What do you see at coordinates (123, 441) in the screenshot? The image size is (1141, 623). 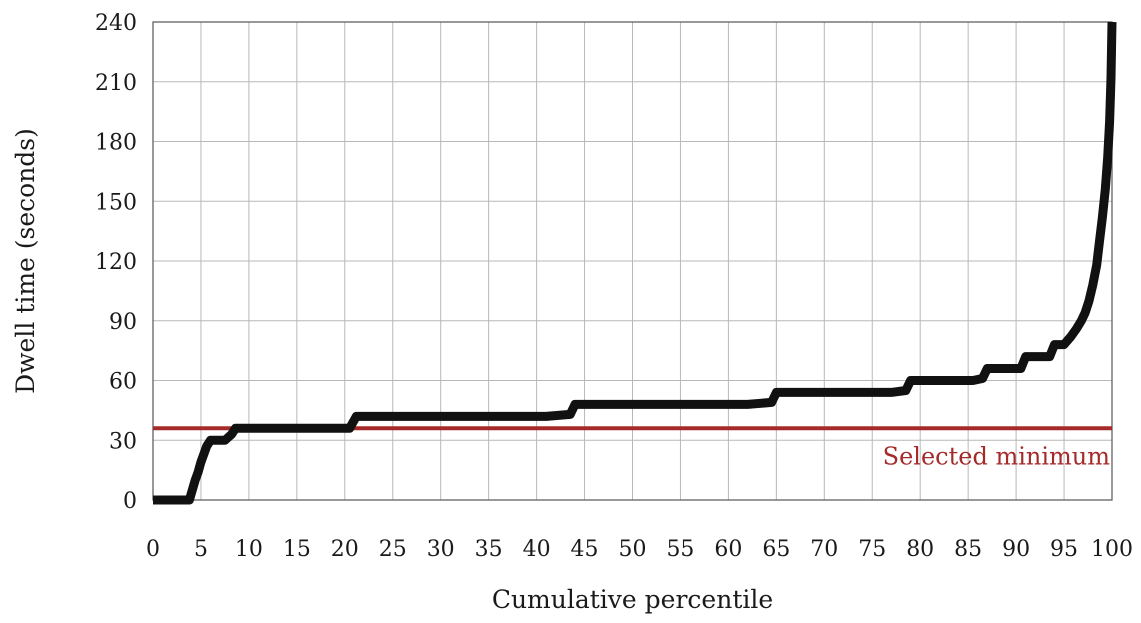 I see `y-tick-label: 30` at bounding box center [123, 441].